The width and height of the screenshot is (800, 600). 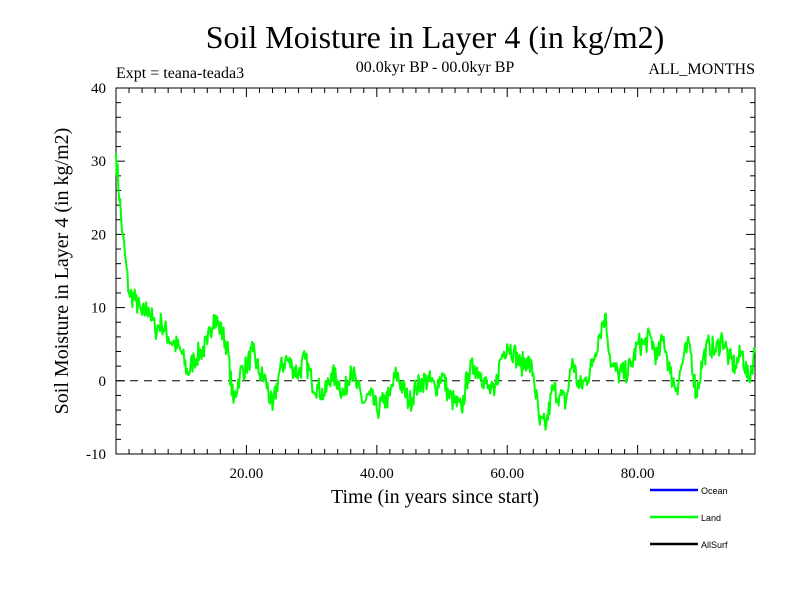 I want to click on legend-label-land: Land, so click(x=711, y=518).